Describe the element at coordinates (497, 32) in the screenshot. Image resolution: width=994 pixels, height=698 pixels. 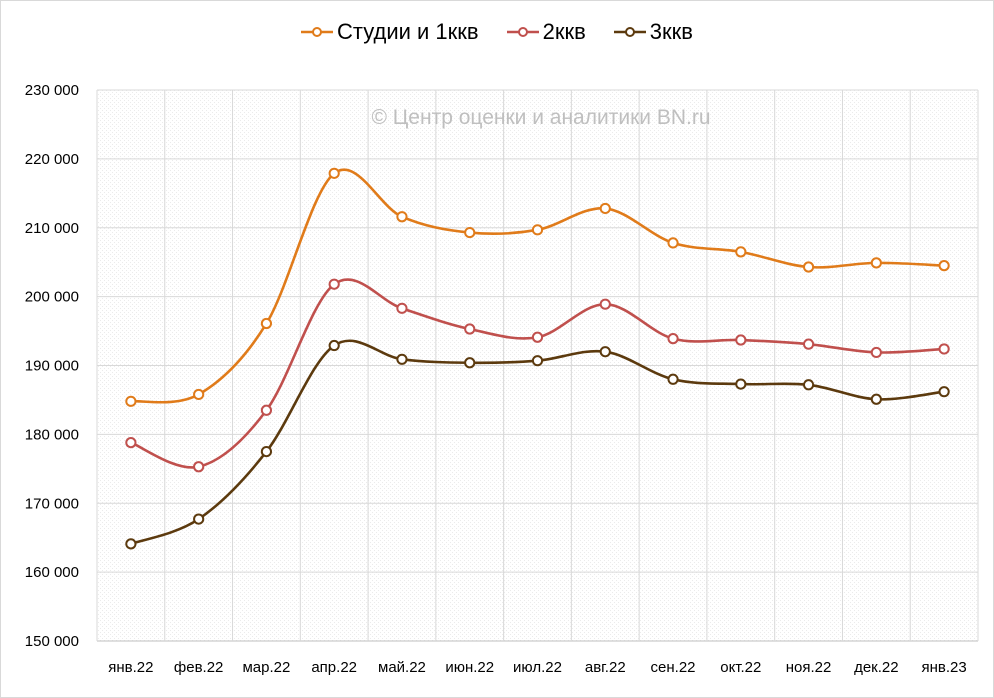
I see `legend: Студии и 1ккв 2ккв 3ккв` at that location.